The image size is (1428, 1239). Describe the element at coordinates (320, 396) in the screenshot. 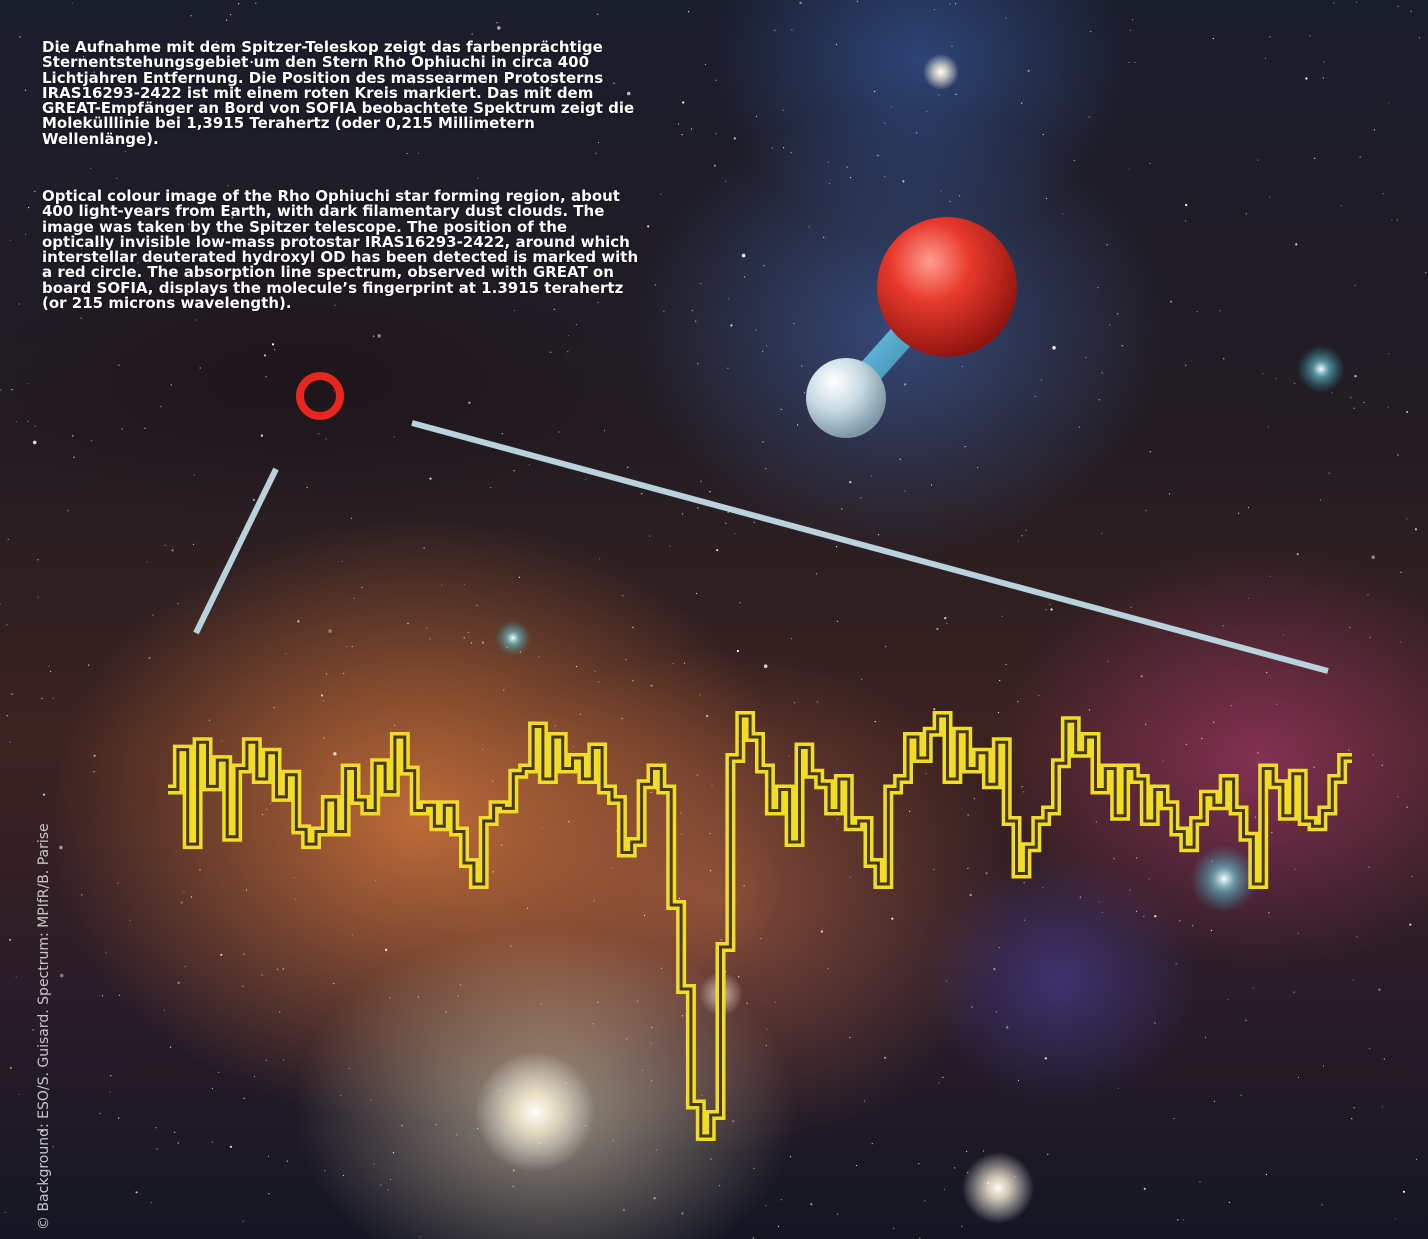

I see `protostar-marker-circle` at that location.